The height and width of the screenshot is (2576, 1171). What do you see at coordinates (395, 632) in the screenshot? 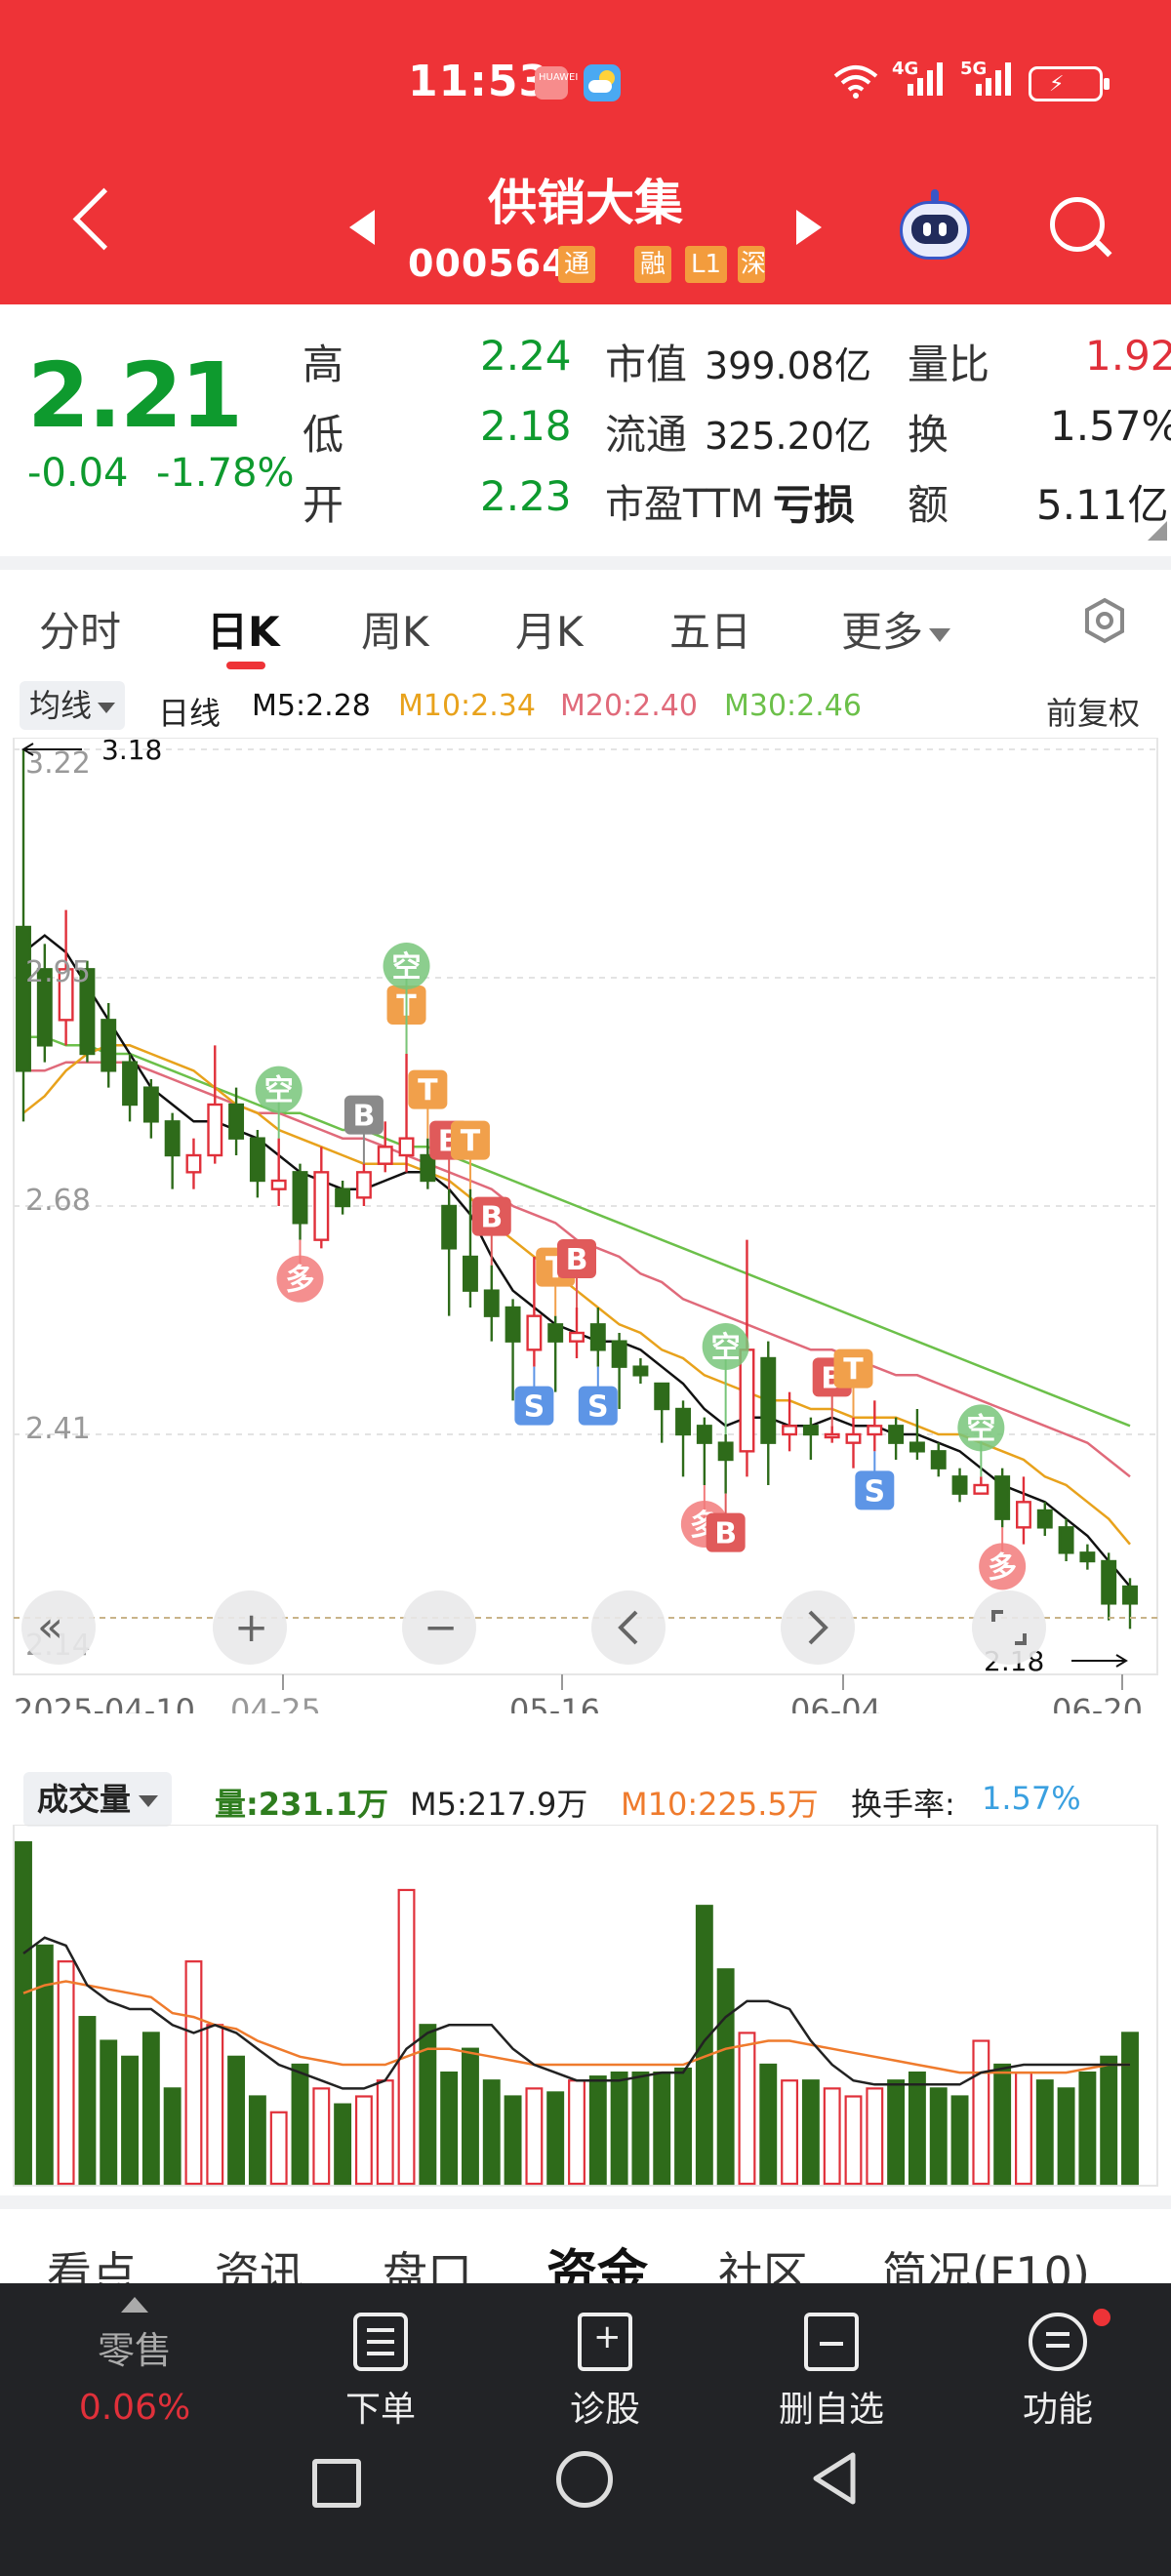
I see `tab-weekly-k: 周K` at bounding box center [395, 632].